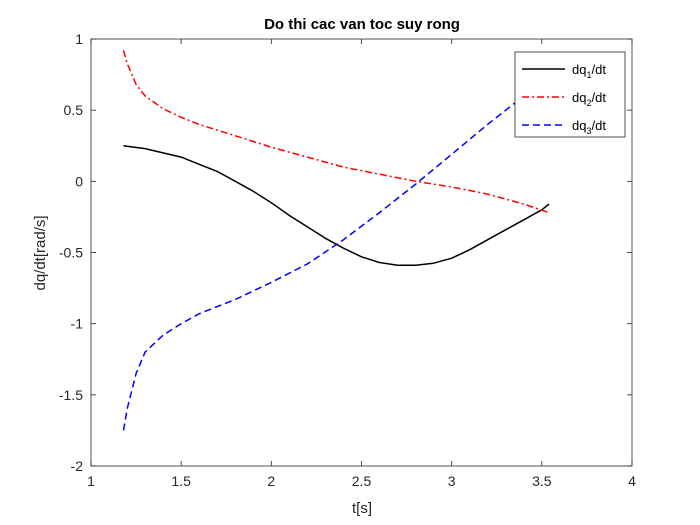 This screenshot has width=700, height=525. I want to click on legend-label-2: dq2/dt, so click(589, 99).